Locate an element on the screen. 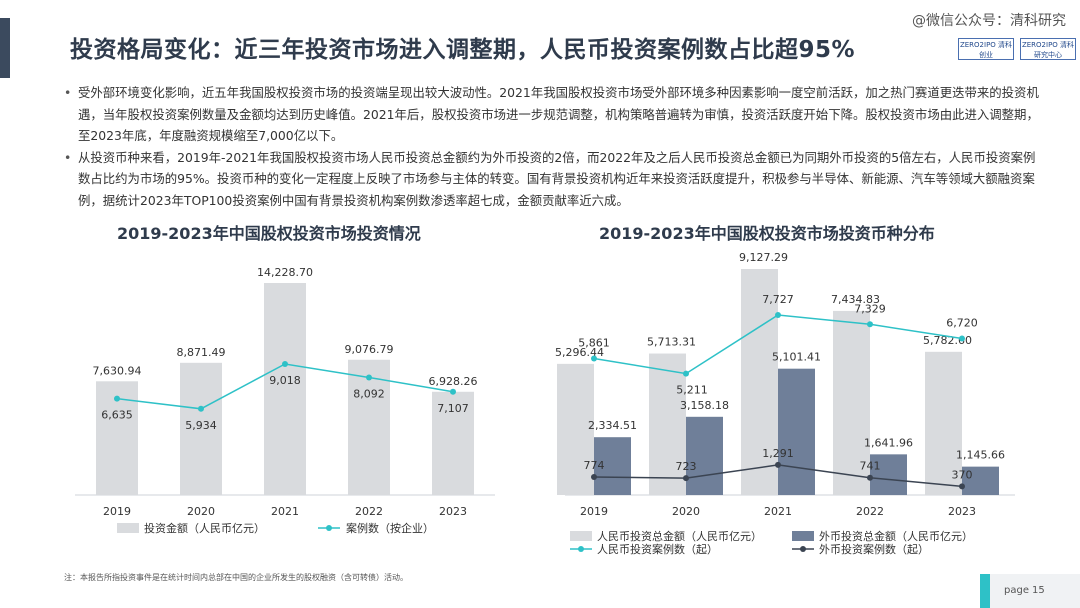  line-value-label: 8,092 is located at coordinates (369, 393).